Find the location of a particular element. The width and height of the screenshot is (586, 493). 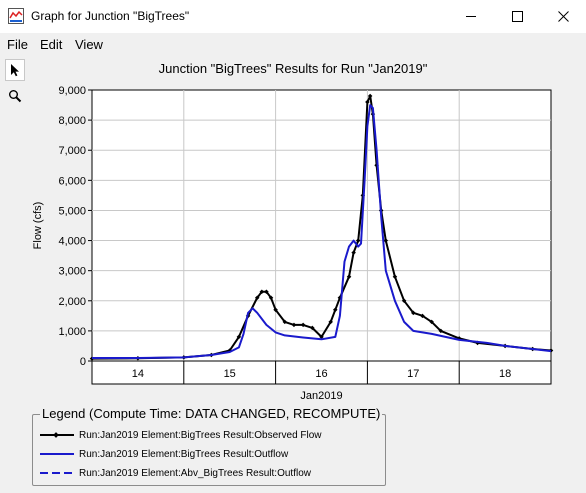

zoom-tool-button is located at coordinates (15, 96).